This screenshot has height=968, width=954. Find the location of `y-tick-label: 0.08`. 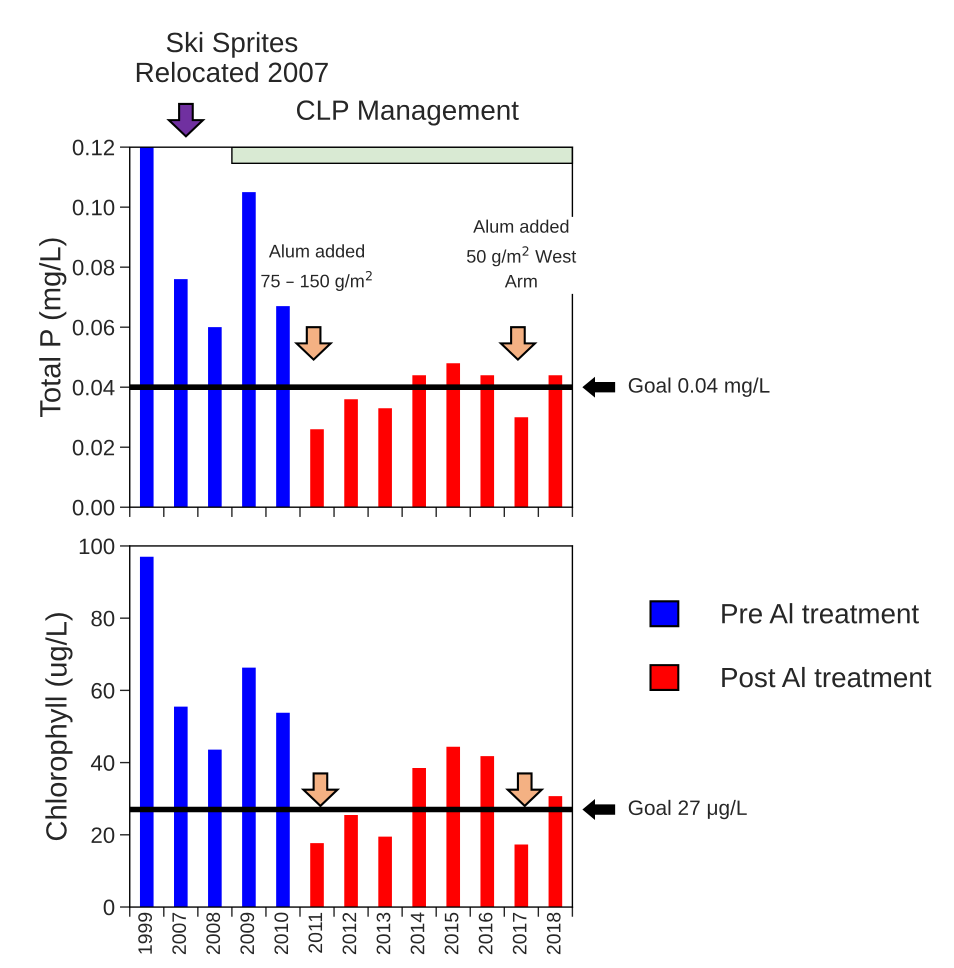

y-tick-label: 0.08 is located at coordinates (93, 268).